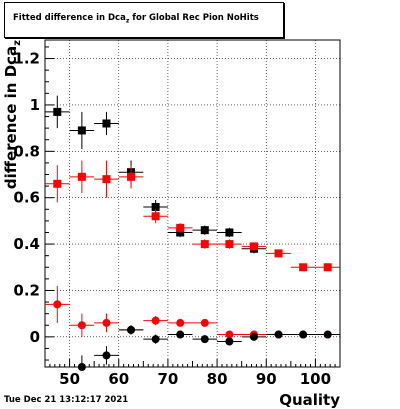 This screenshot has width=400, height=409. Describe the element at coordinates (309, 400) in the screenshot. I see `x-axis-label: Quality` at that location.